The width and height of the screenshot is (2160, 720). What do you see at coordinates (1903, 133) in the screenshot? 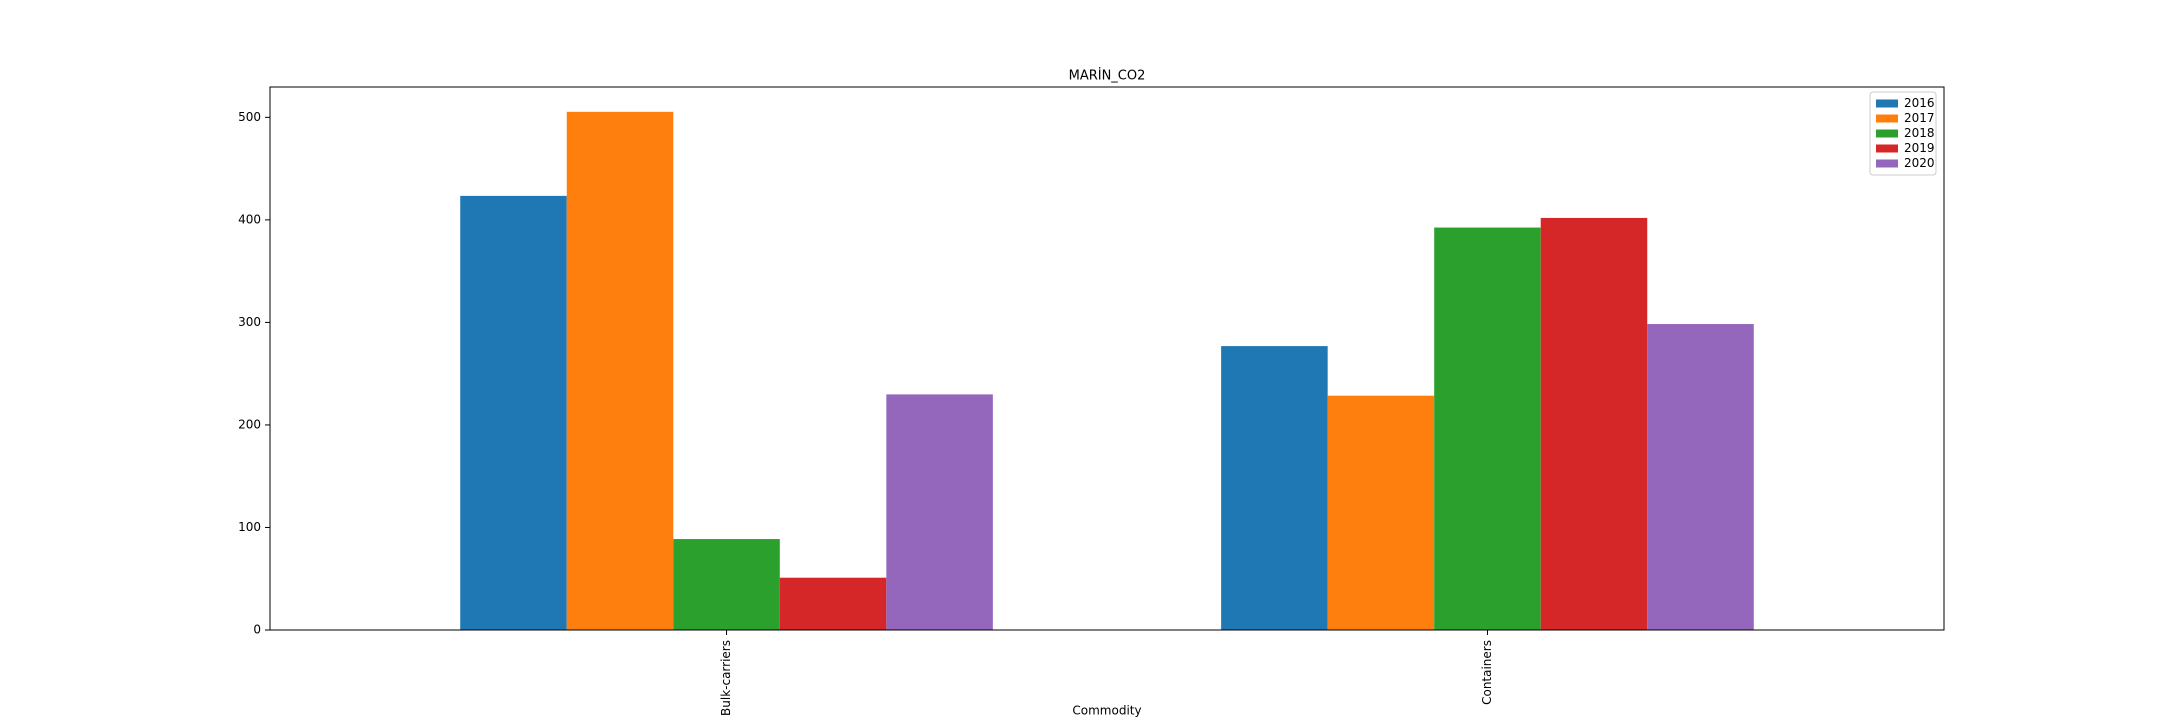
I see `legend-box` at bounding box center [1903, 133].